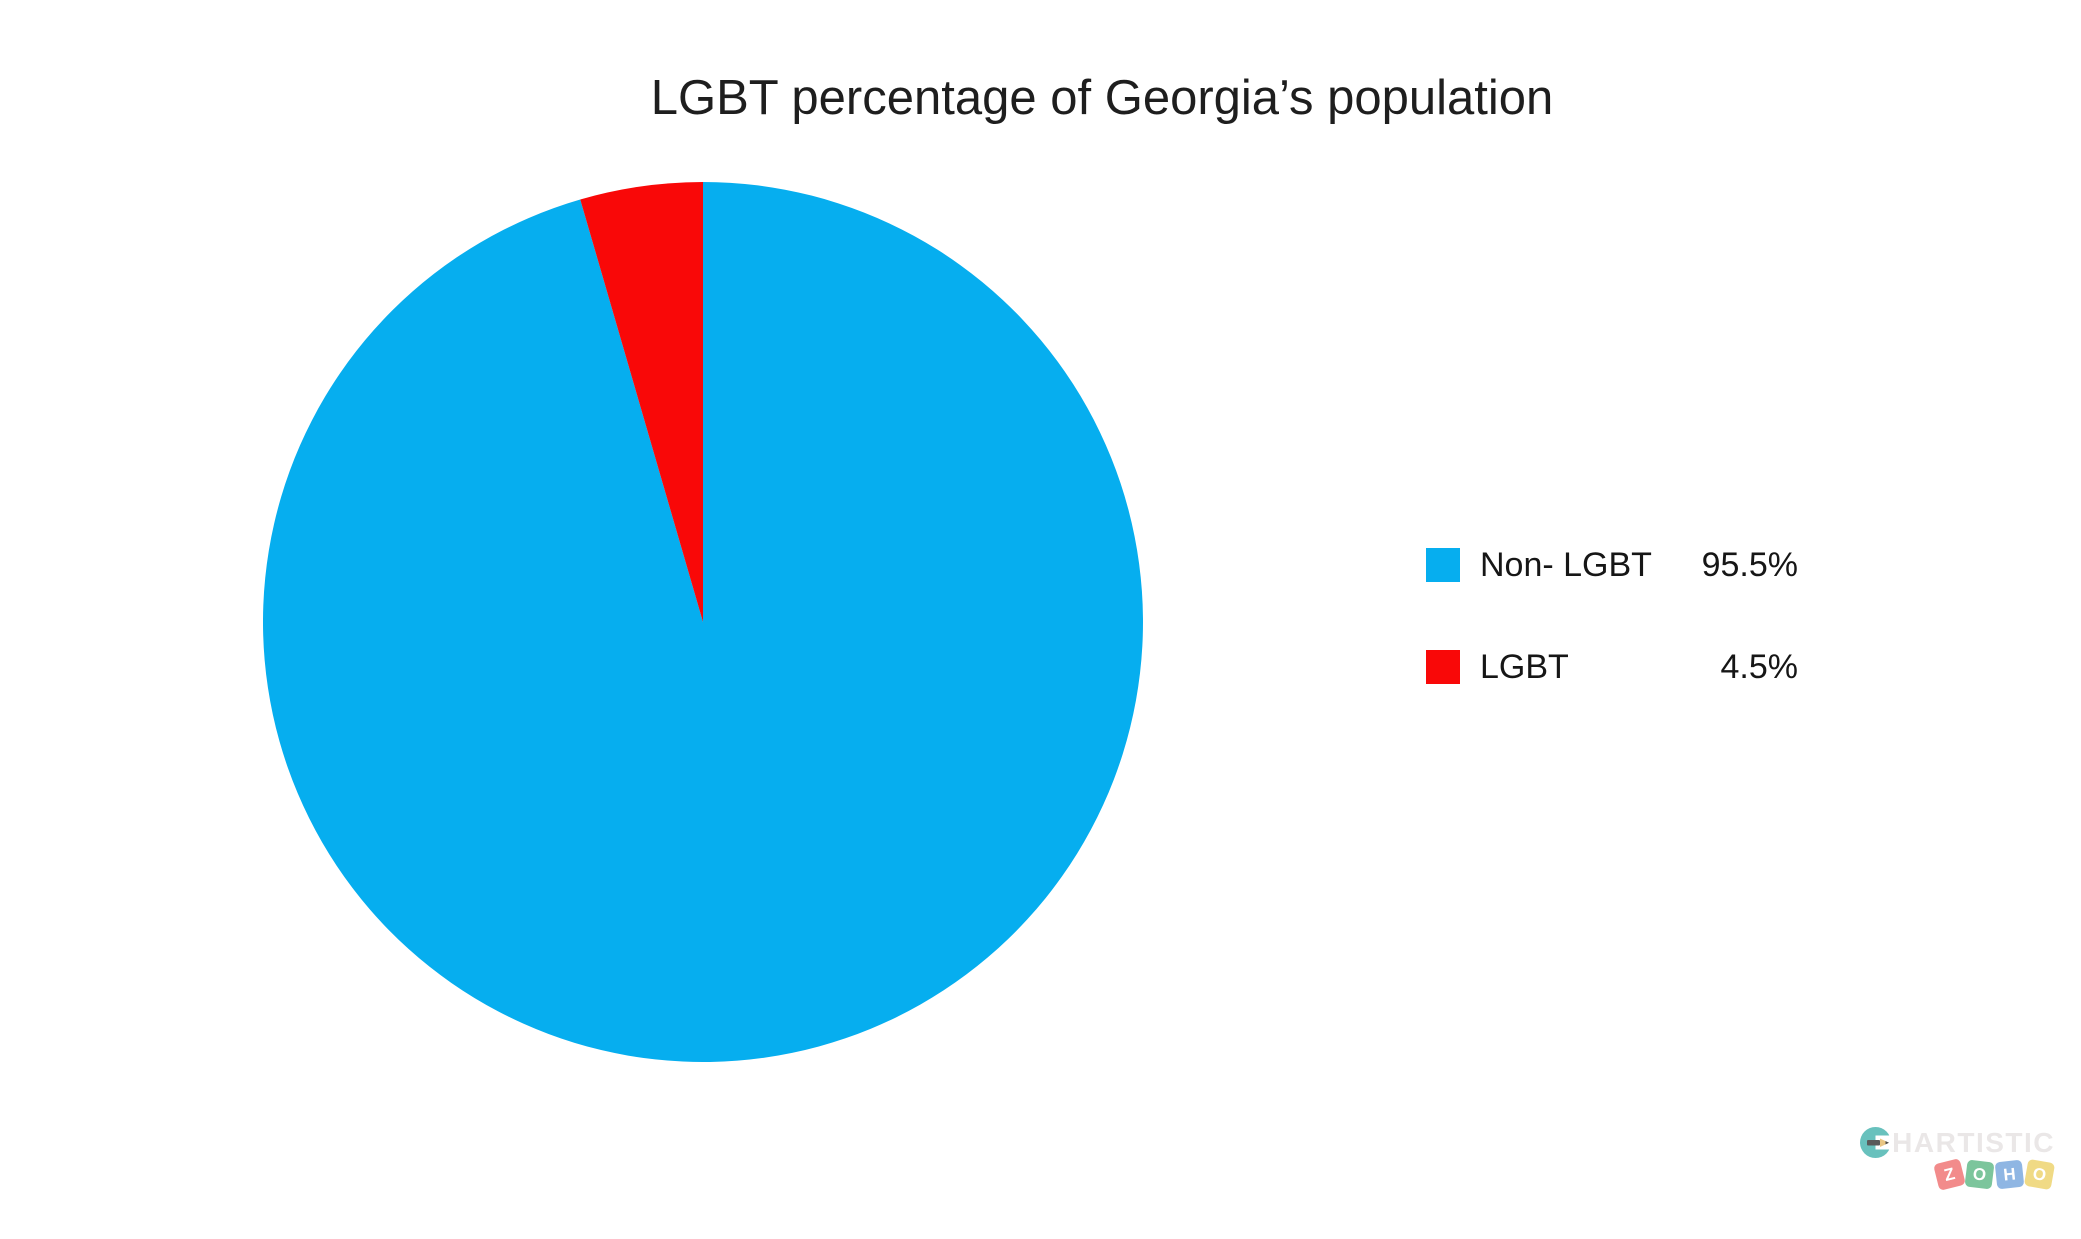 The image size is (2081, 1239). Describe the element at coordinates (2009, 1174) in the screenshot. I see `zoho-block-h: H` at that location.